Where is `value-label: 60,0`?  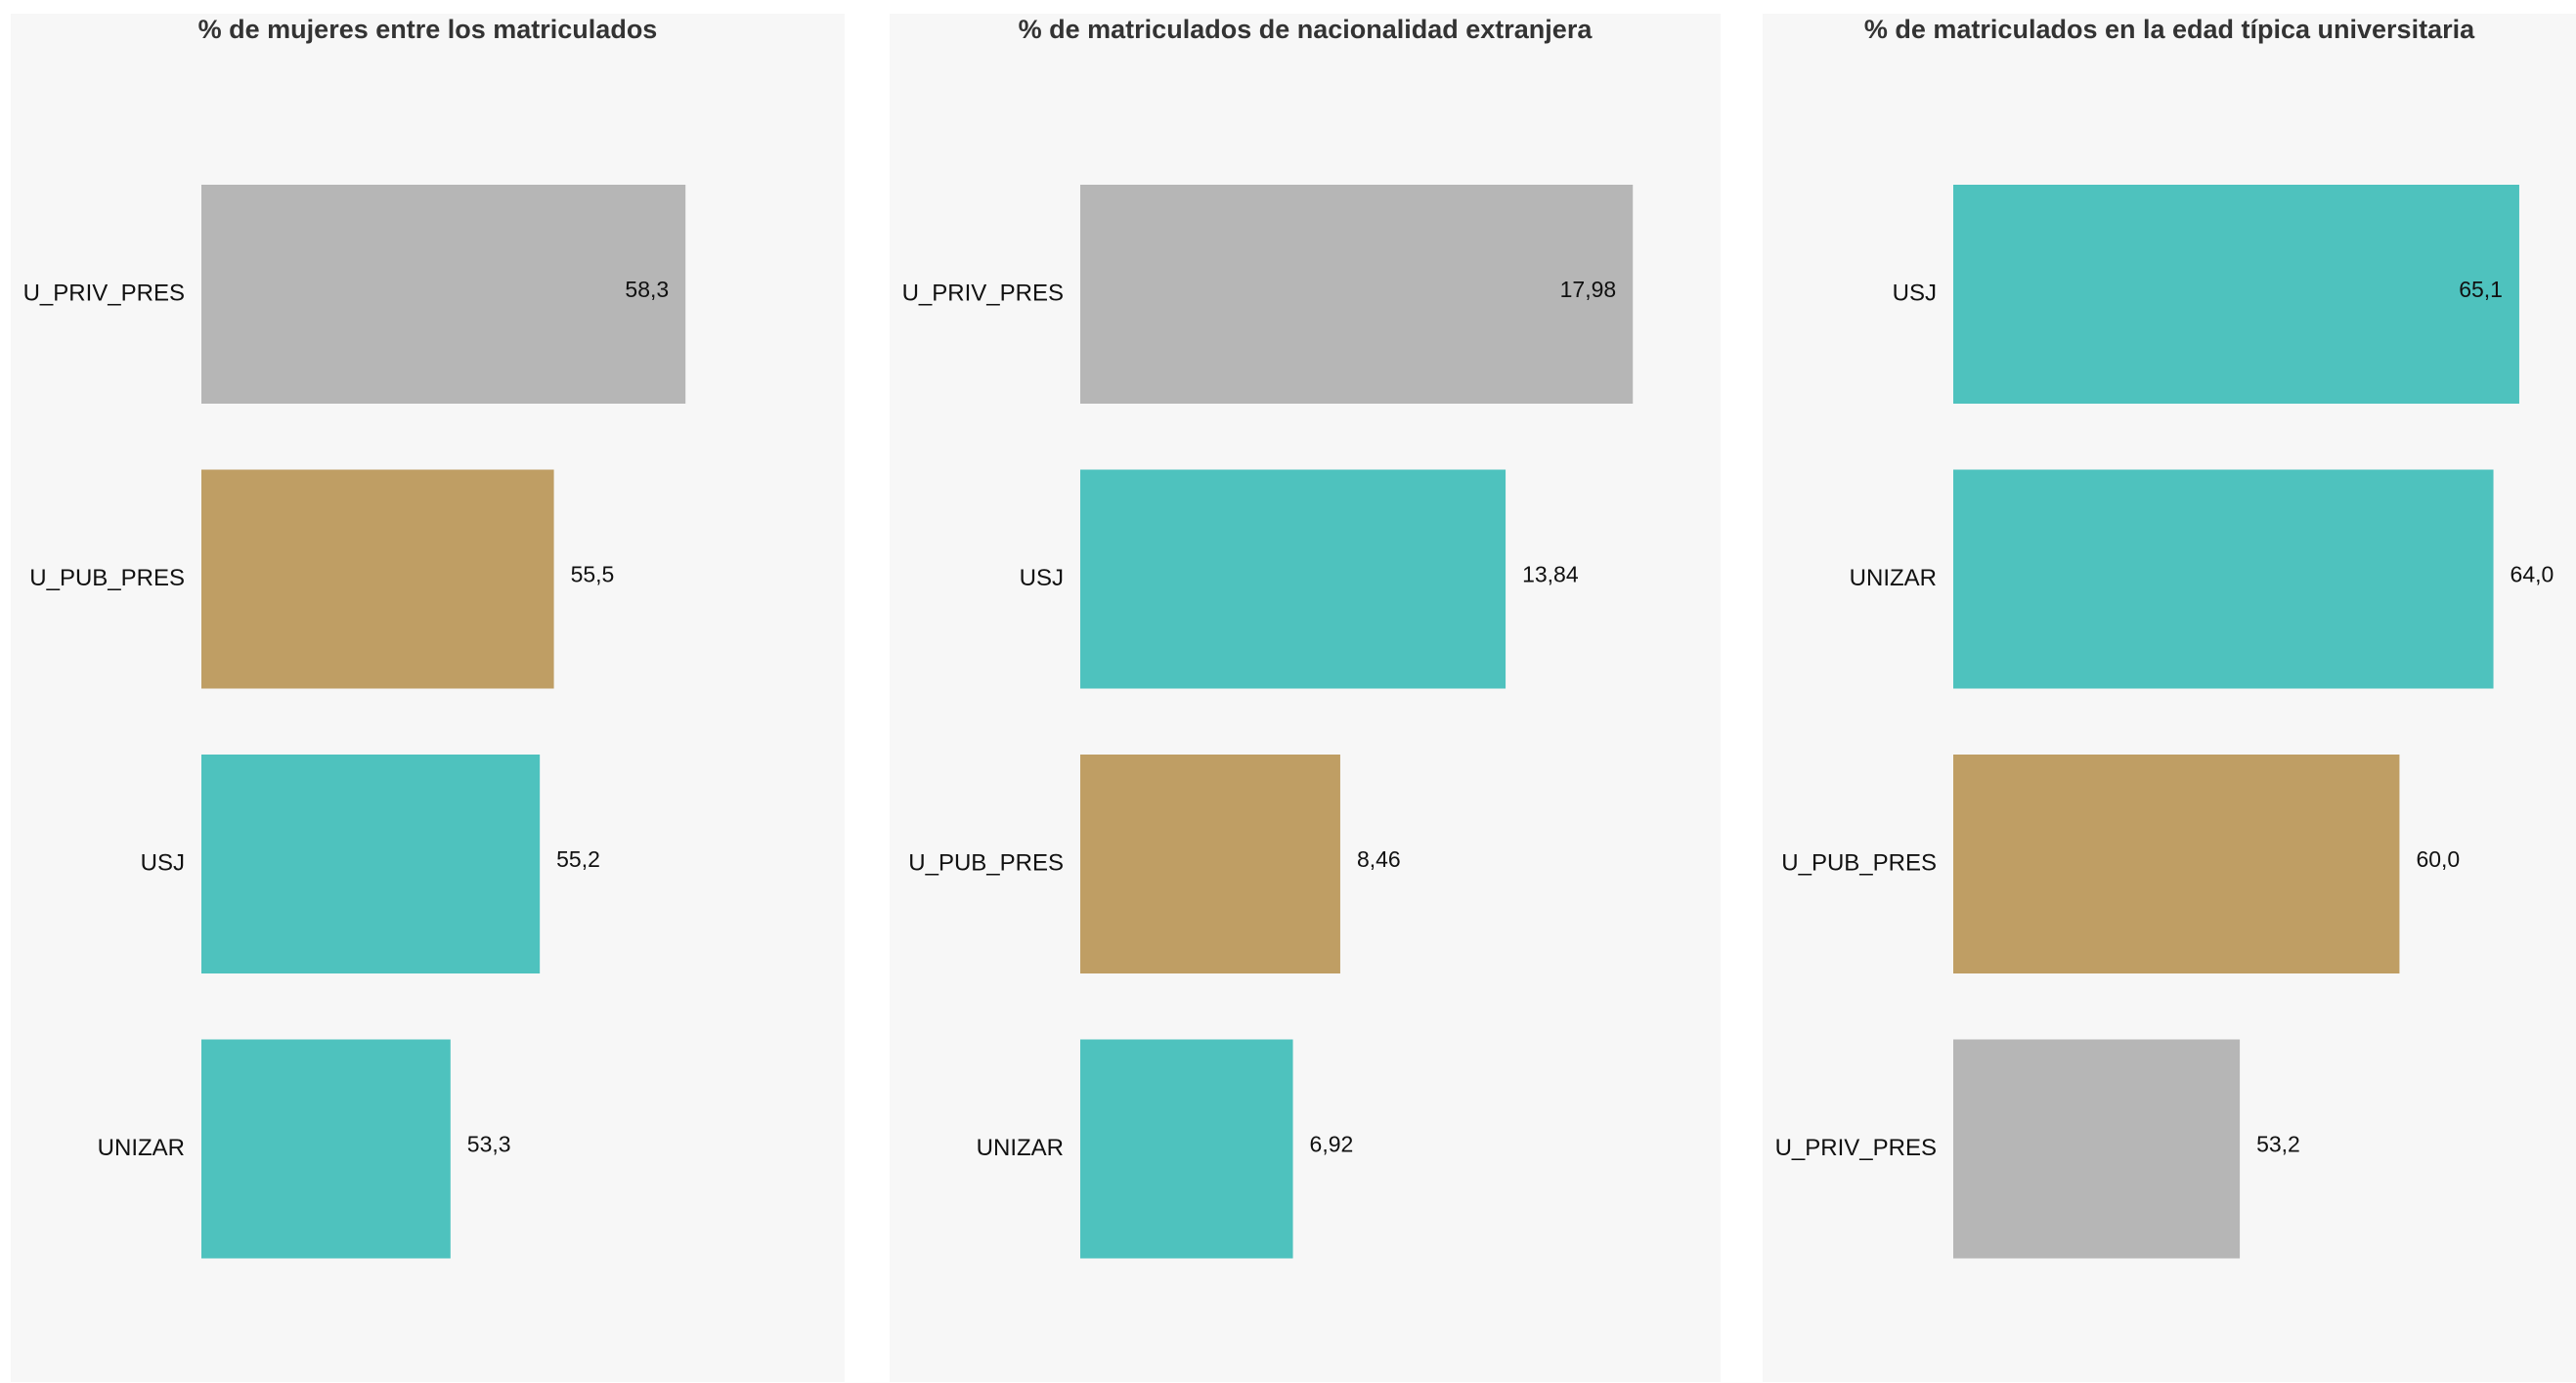 value-label: 60,0 is located at coordinates (2438, 859).